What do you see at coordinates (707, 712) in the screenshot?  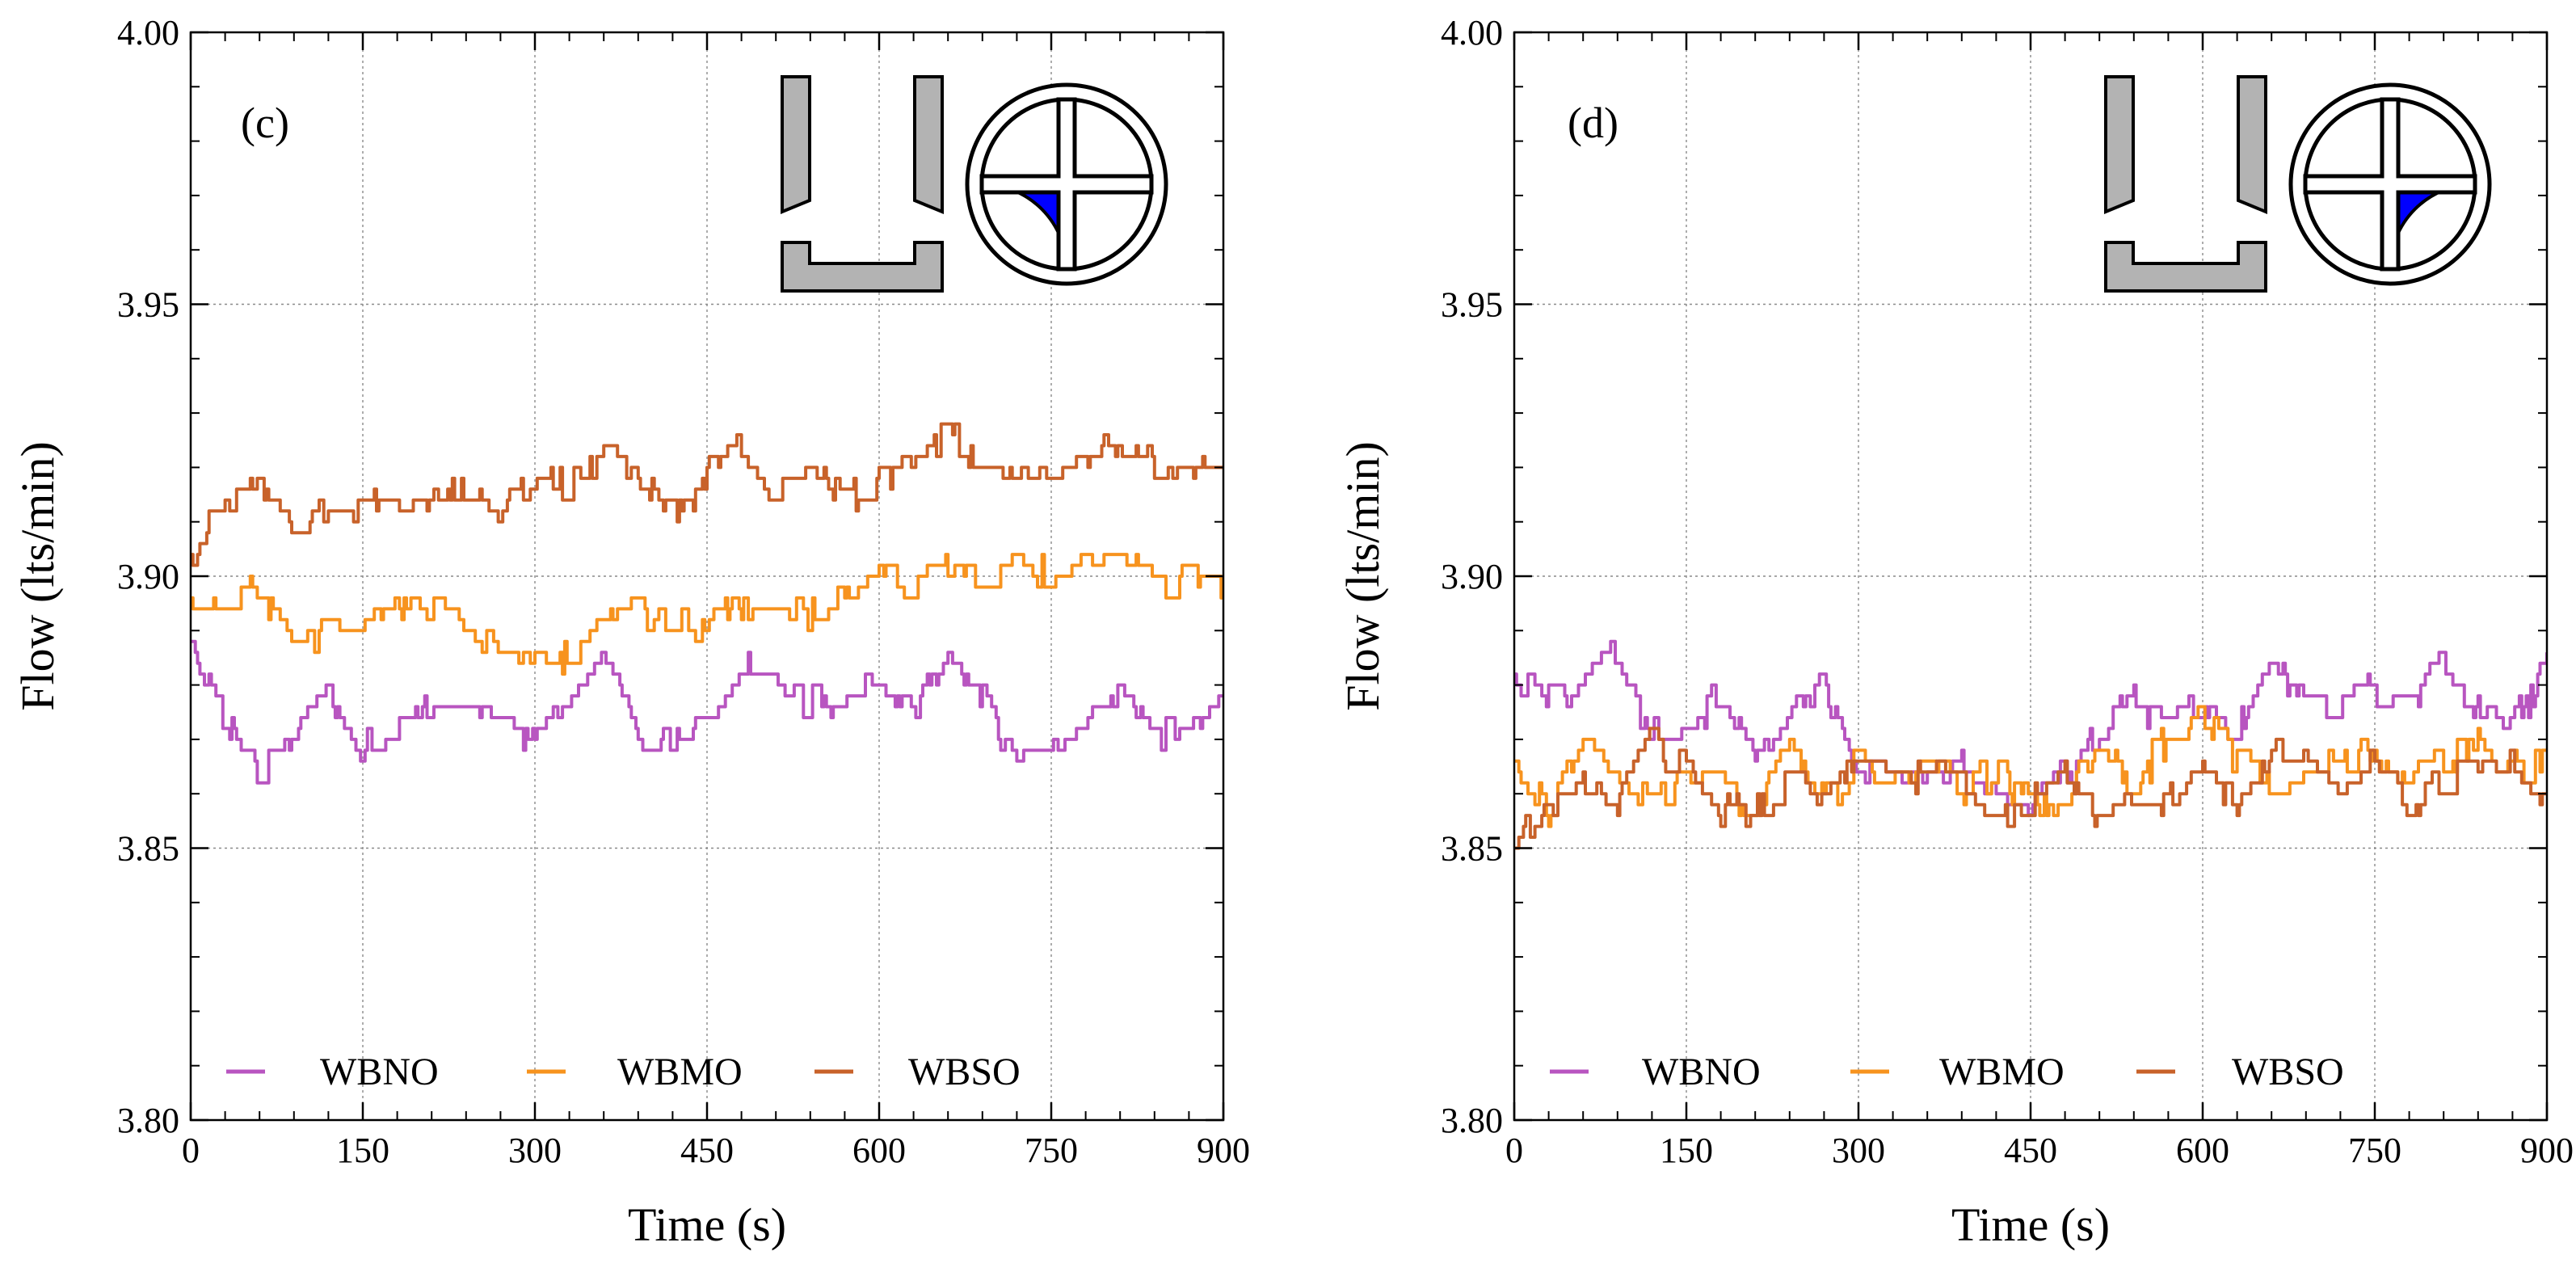 I see `series-line-wbno` at bounding box center [707, 712].